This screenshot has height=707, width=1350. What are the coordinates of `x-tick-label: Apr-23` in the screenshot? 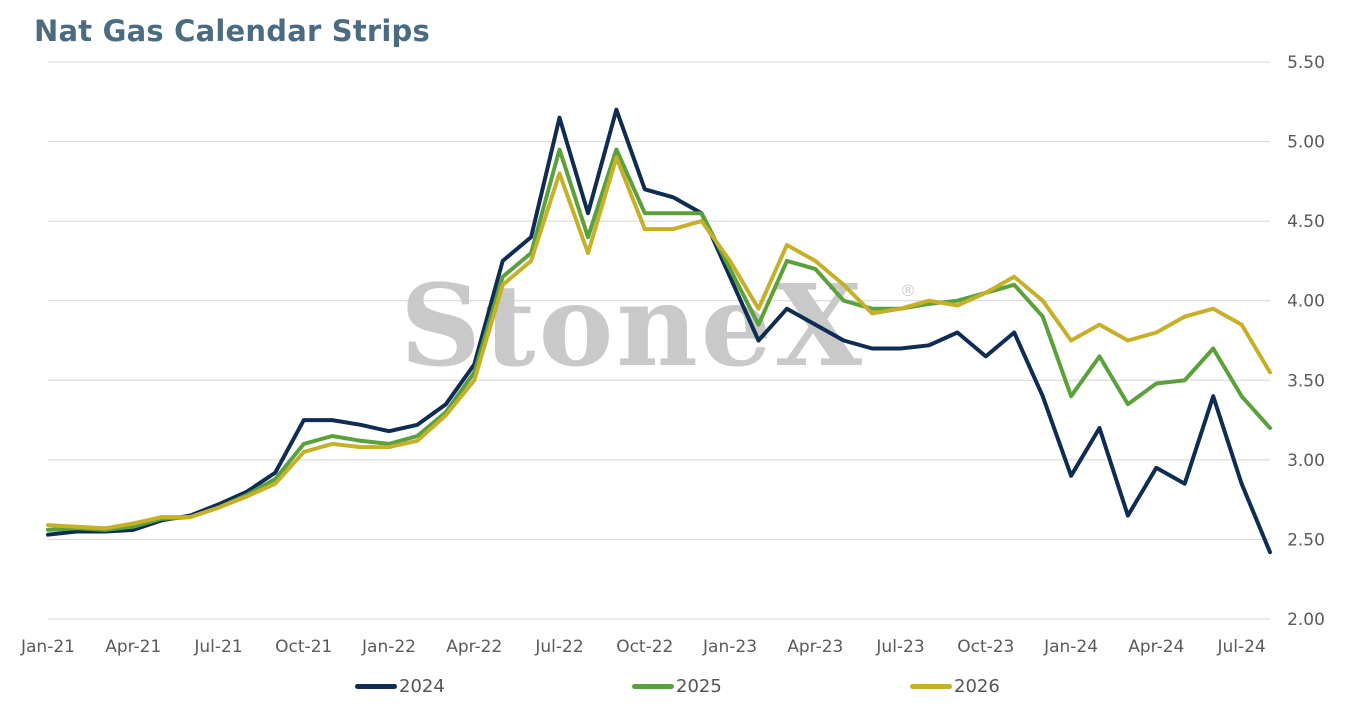 It's located at (815, 647).